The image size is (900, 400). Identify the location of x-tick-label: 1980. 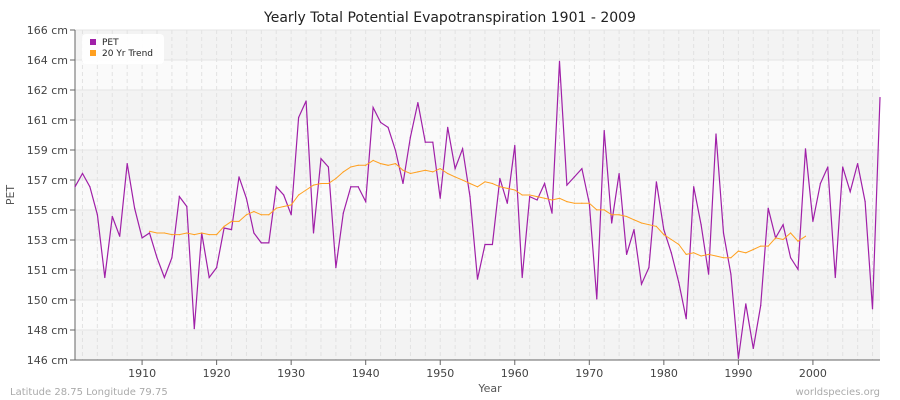
(664, 373).